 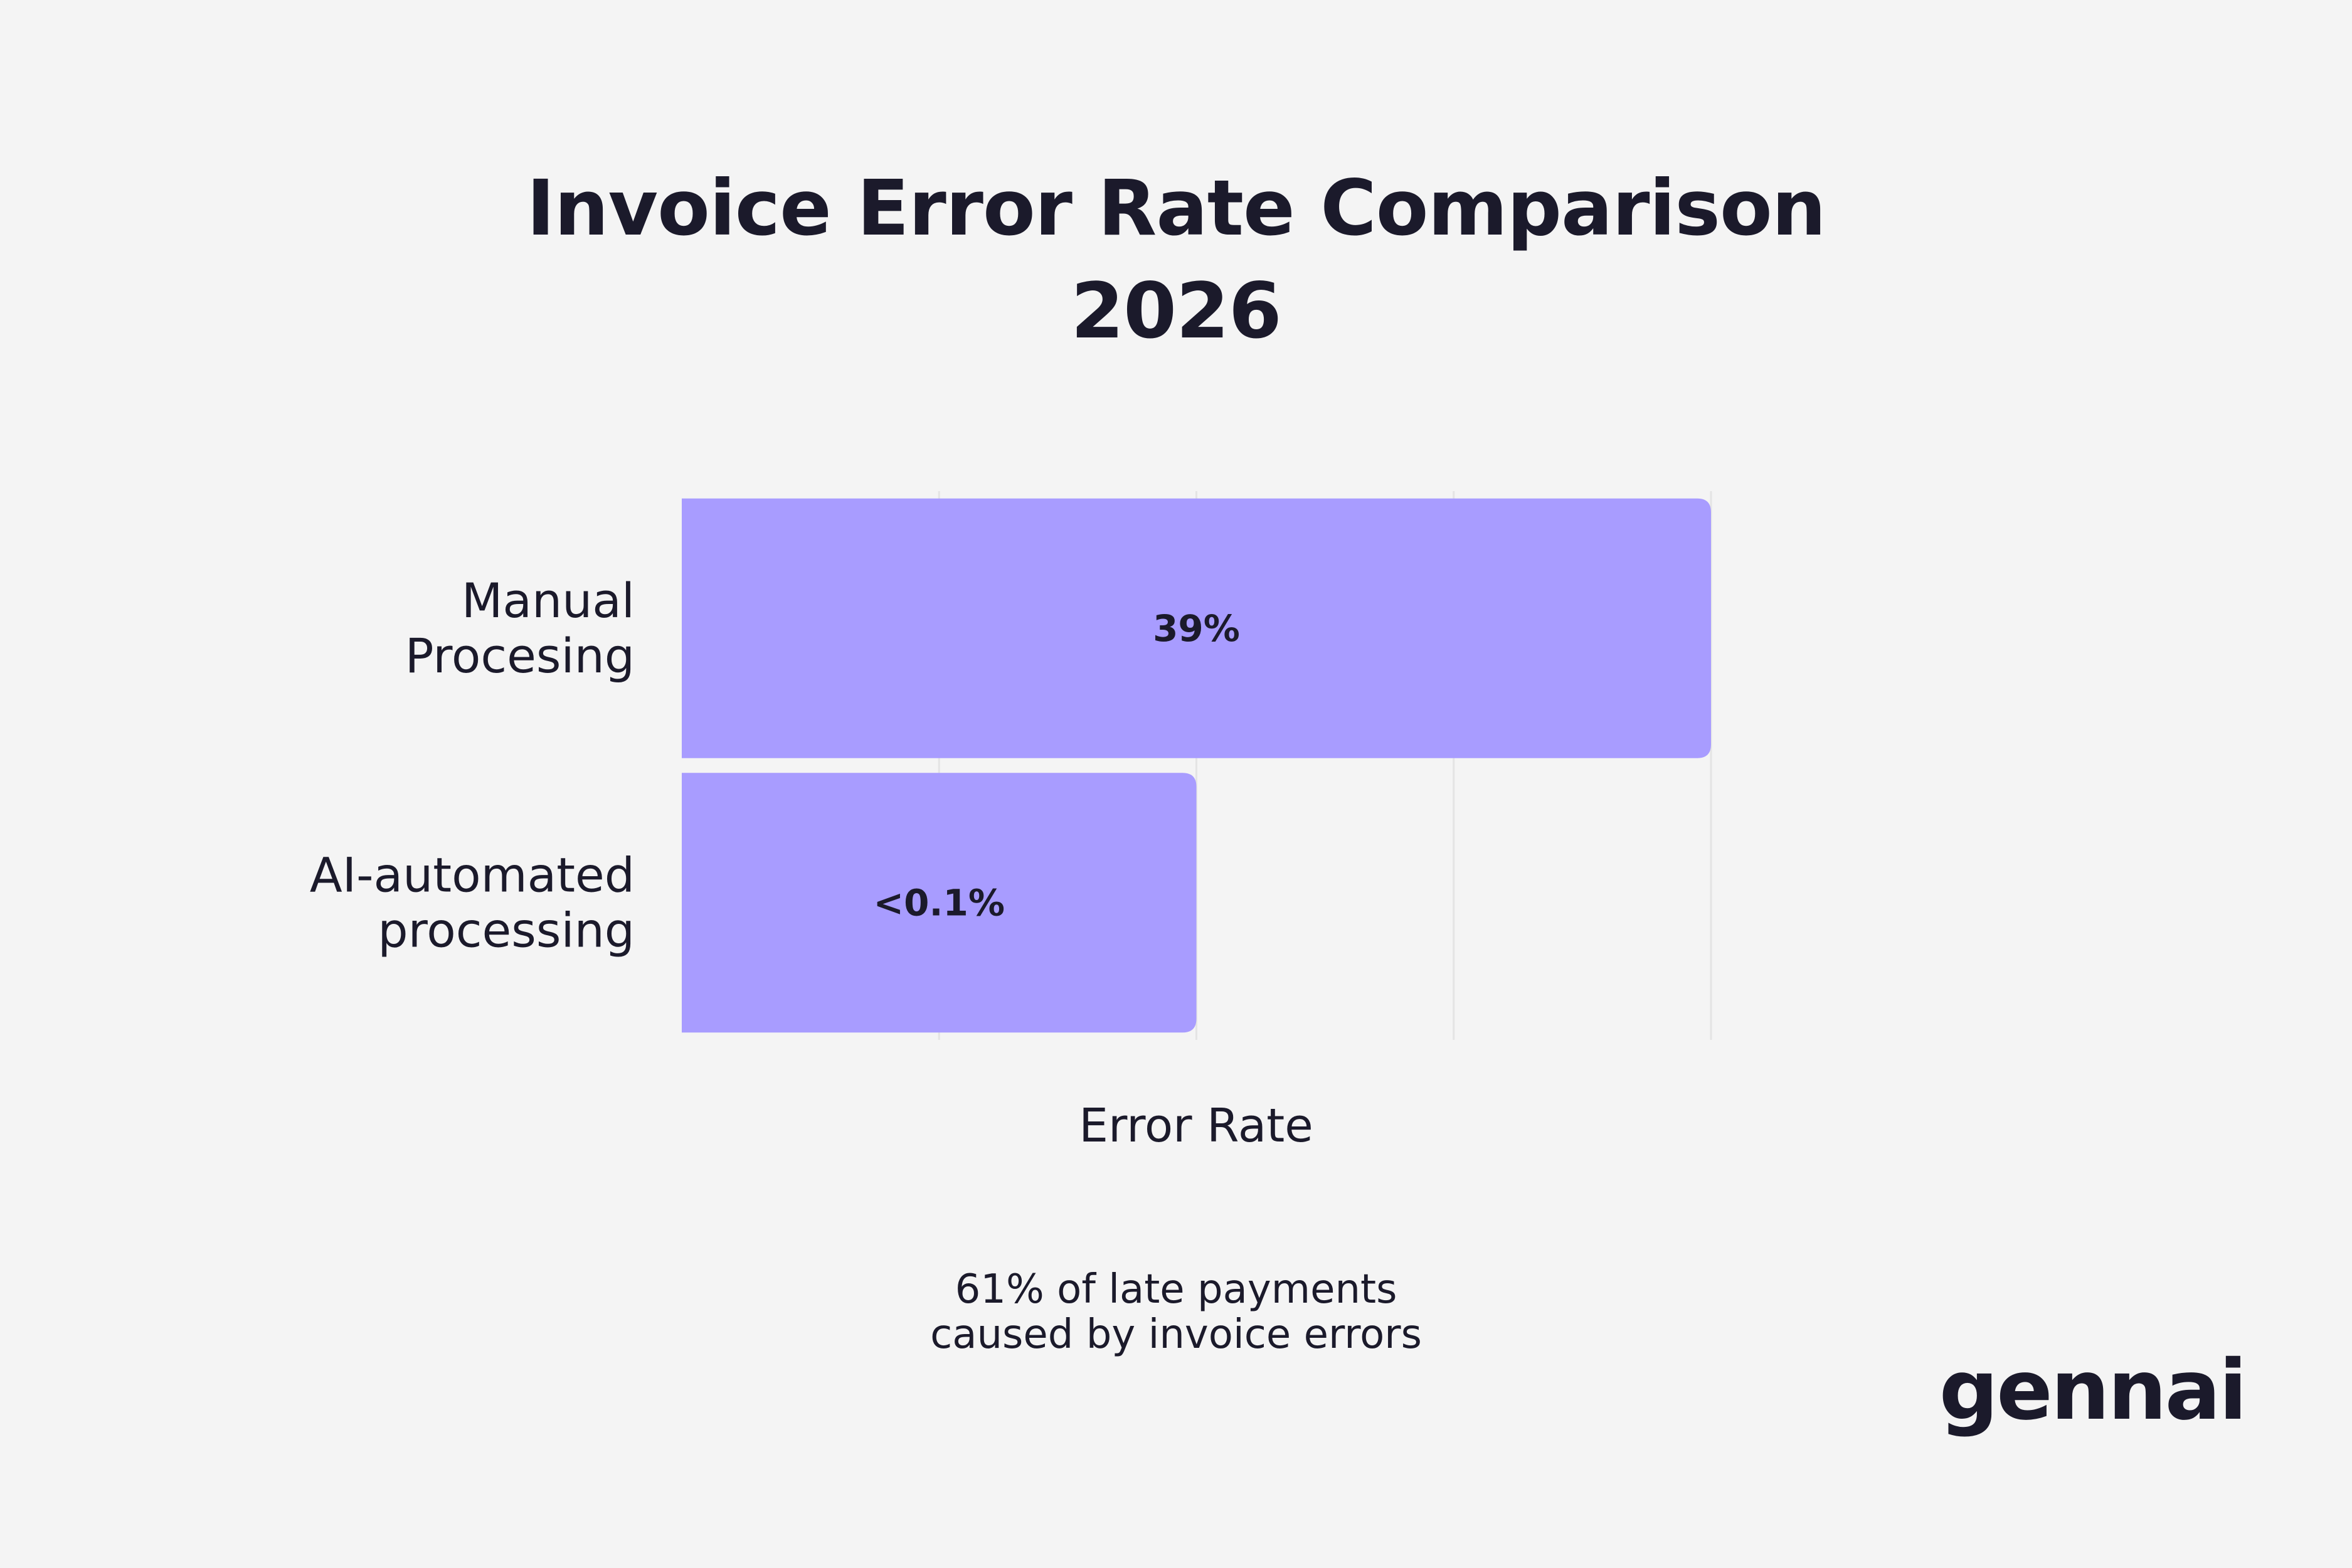 I want to click on bar-value-label: 39%, so click(x=1196, y=628).